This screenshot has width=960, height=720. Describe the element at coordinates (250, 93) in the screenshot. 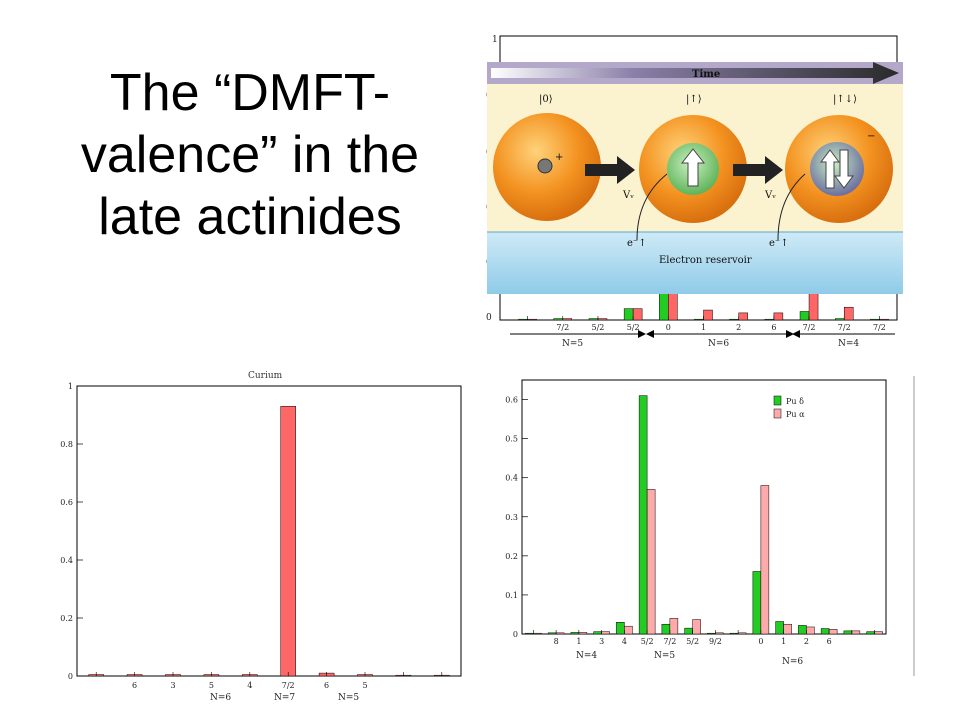

I see `title-line: The “DMFT-` at that location.